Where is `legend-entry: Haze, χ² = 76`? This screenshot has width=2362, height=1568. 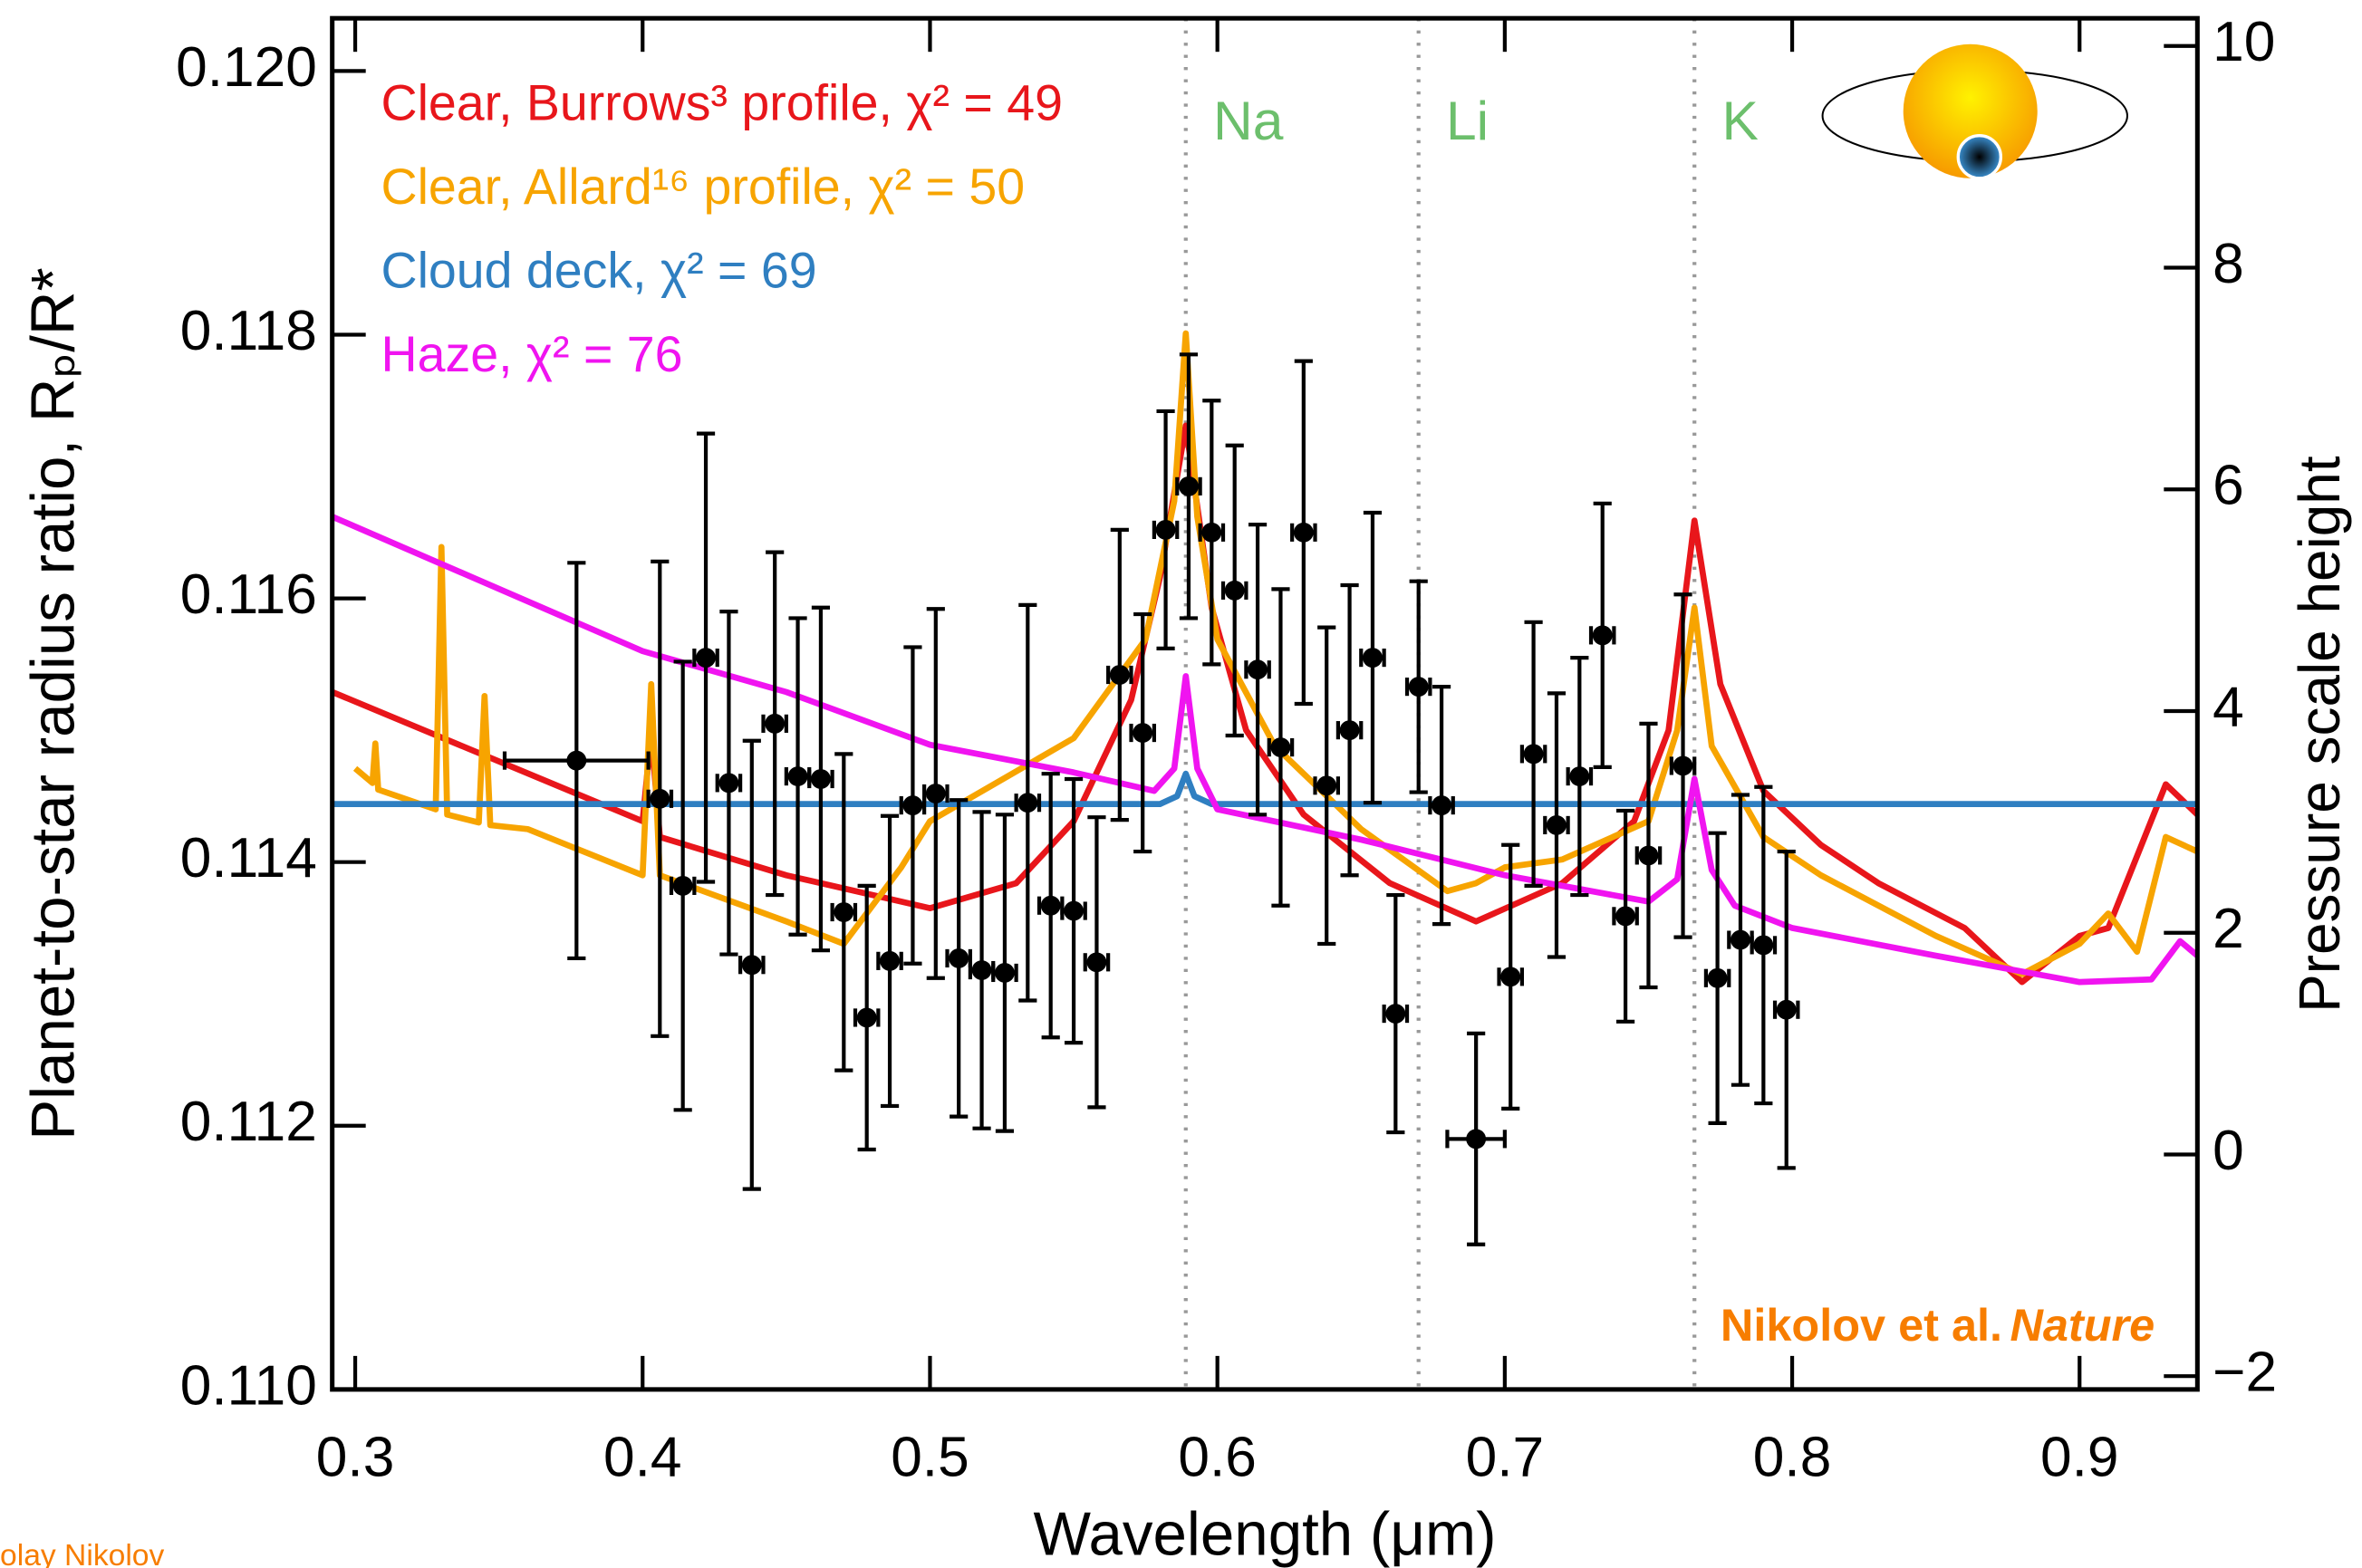
legend-entry: Haze, χ² = 76 is located at coordinates (532, 354).